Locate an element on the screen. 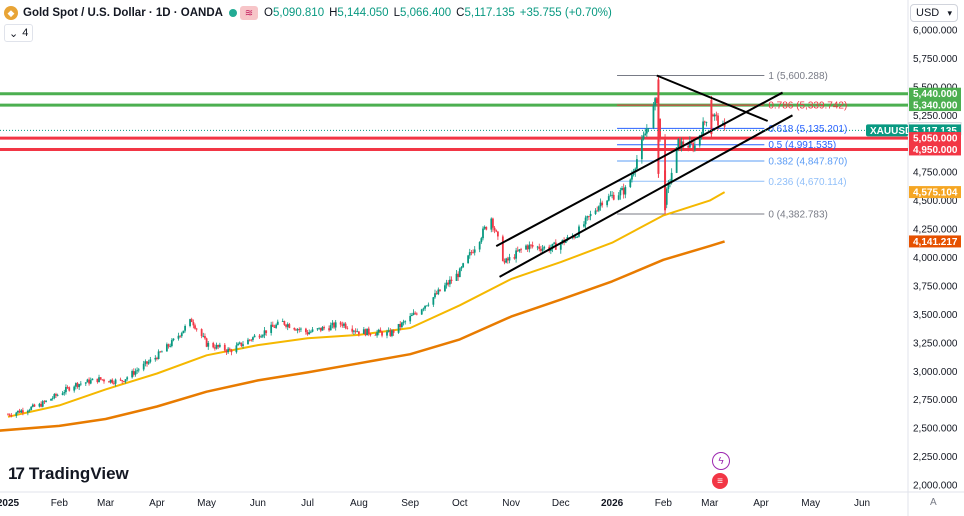 This screenshot has width=964, height=516. ohlc-low-key: L is located at coordinates (396, 13).